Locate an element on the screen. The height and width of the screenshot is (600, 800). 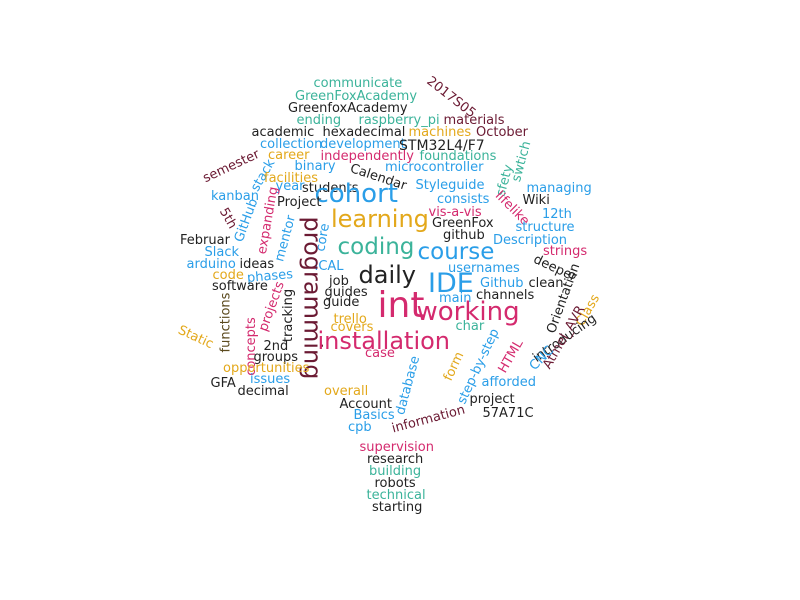
word-2nd: 2nd is located at coordinates (276, 346).